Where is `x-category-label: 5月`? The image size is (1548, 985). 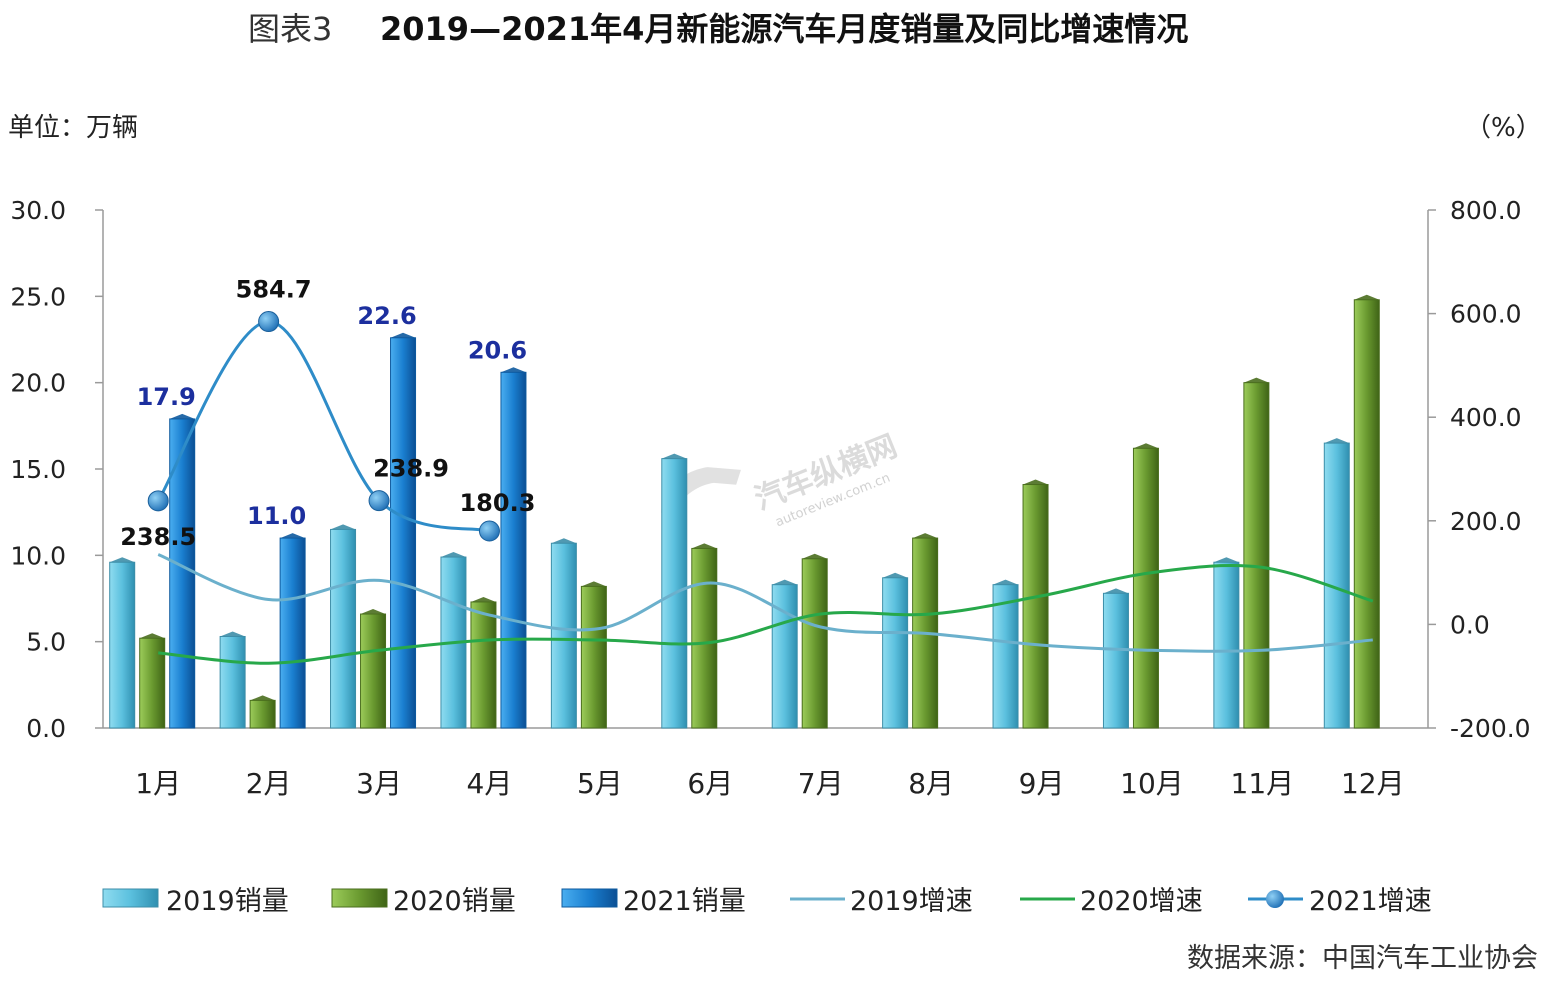 x-category-label: 5月 is located at coordinates (600, 783).